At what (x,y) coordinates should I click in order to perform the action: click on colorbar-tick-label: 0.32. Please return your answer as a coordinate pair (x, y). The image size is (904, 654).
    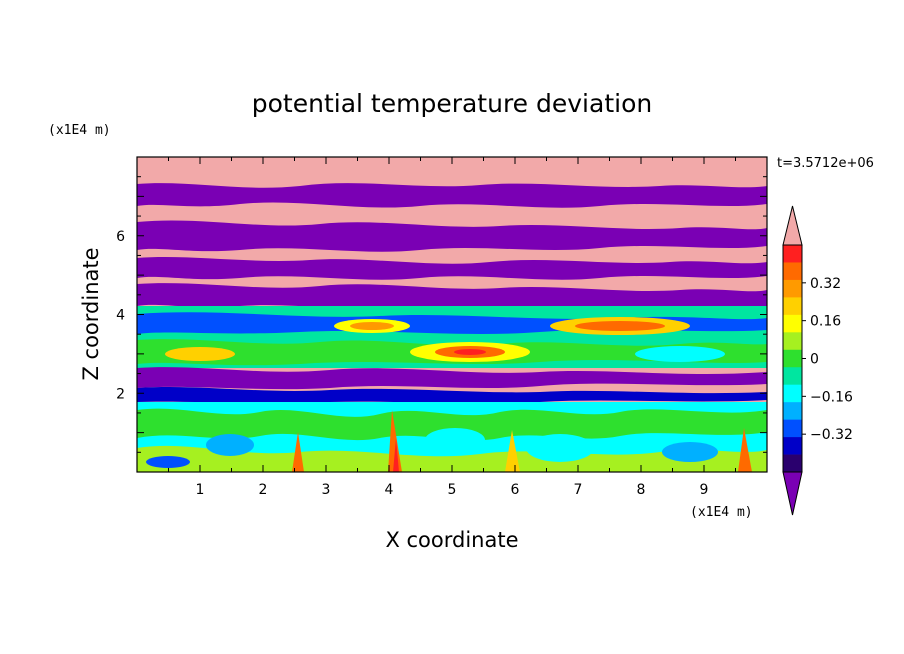
    Looking at the image, I should click on (825, 284).